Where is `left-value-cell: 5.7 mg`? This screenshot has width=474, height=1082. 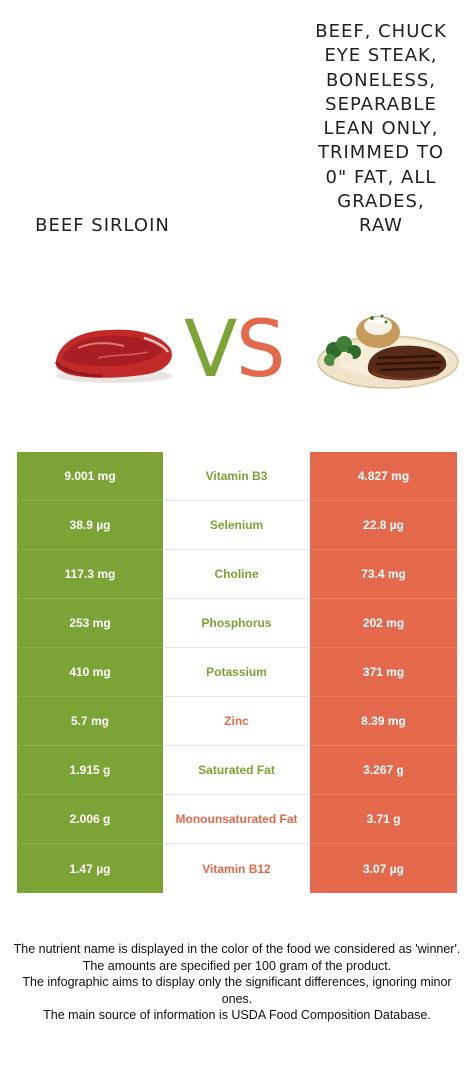
left-value-cell: 5.7 mg is located at coordinates (90, 721).